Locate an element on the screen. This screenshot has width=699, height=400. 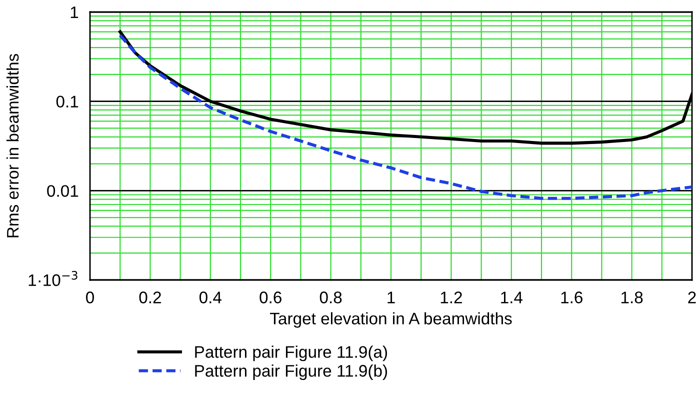
y-tick-label: 1 is located at coordinates (74, 12).